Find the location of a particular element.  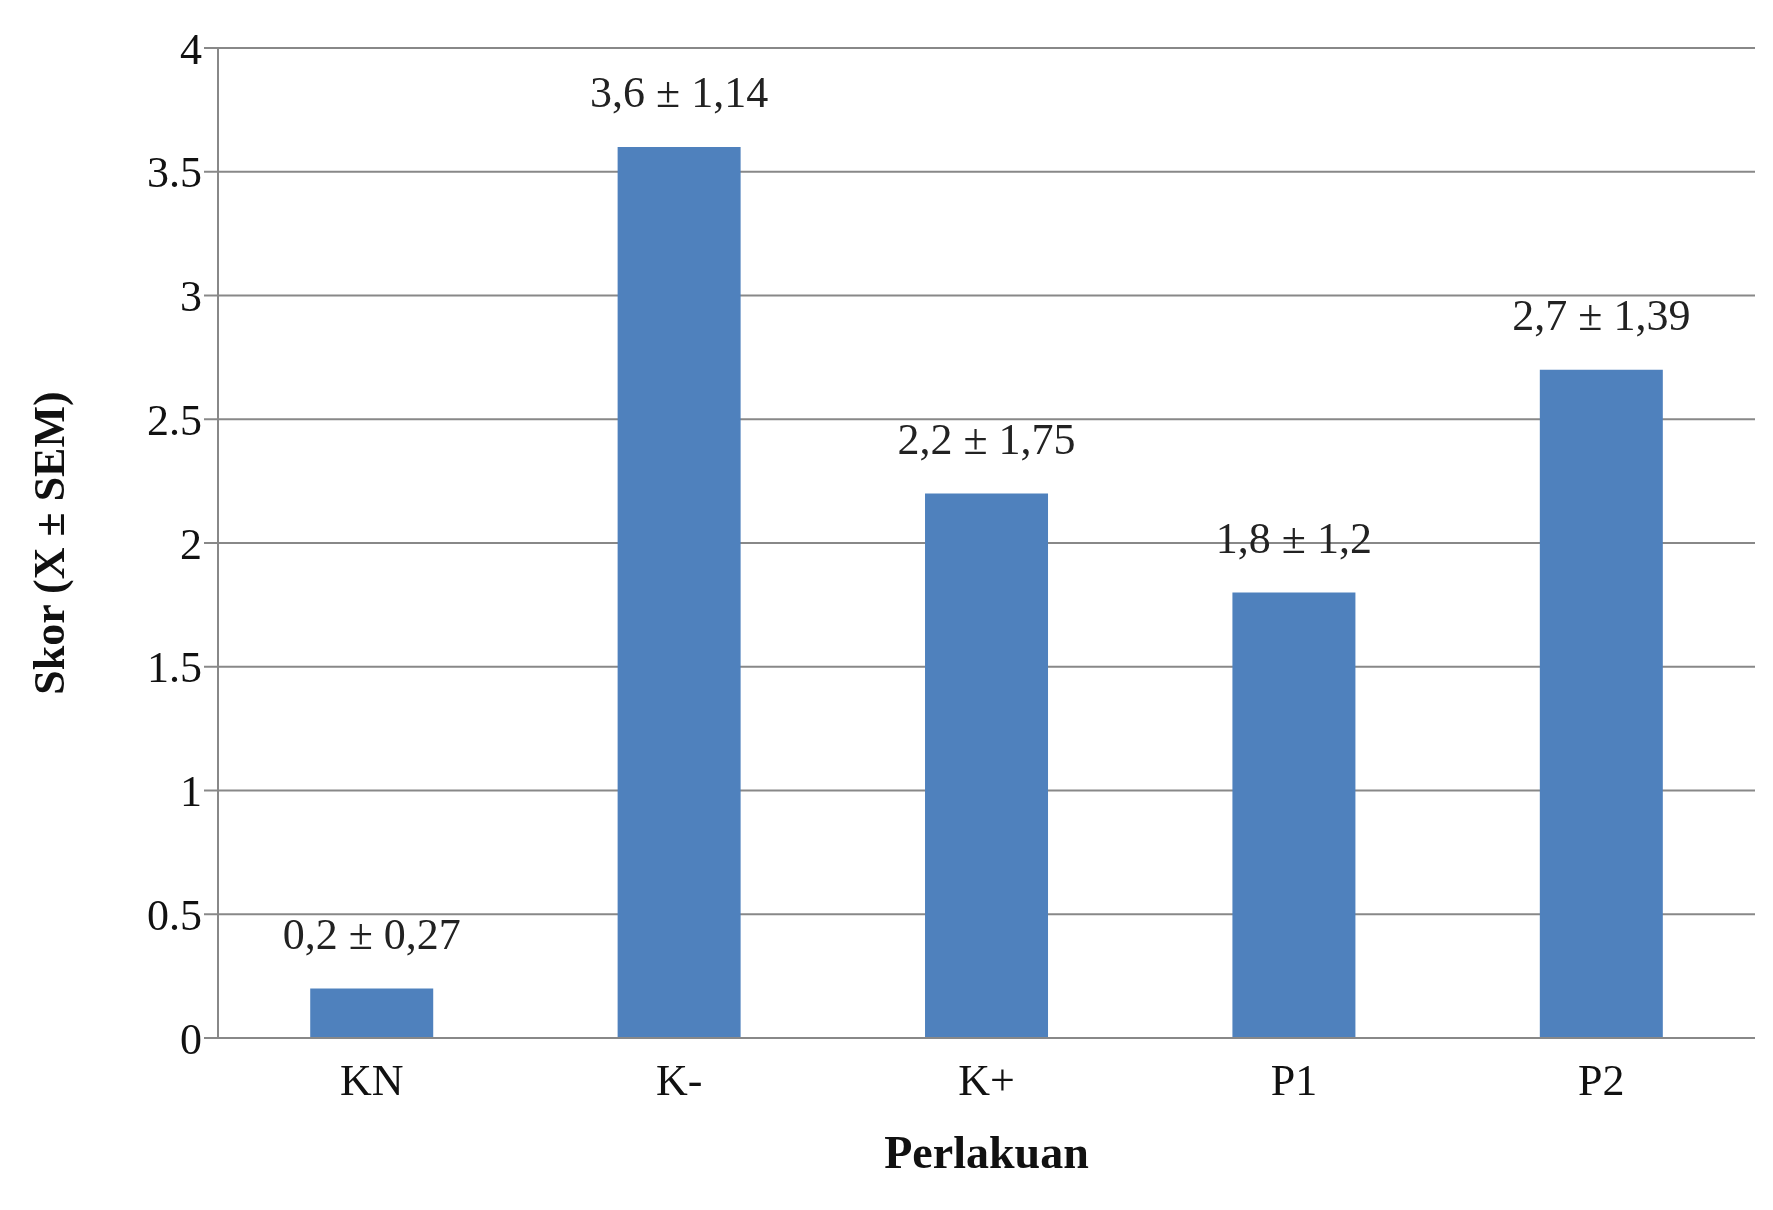

data-label: 2,7 ± 1,39 is located at coordinates (1601, 315).